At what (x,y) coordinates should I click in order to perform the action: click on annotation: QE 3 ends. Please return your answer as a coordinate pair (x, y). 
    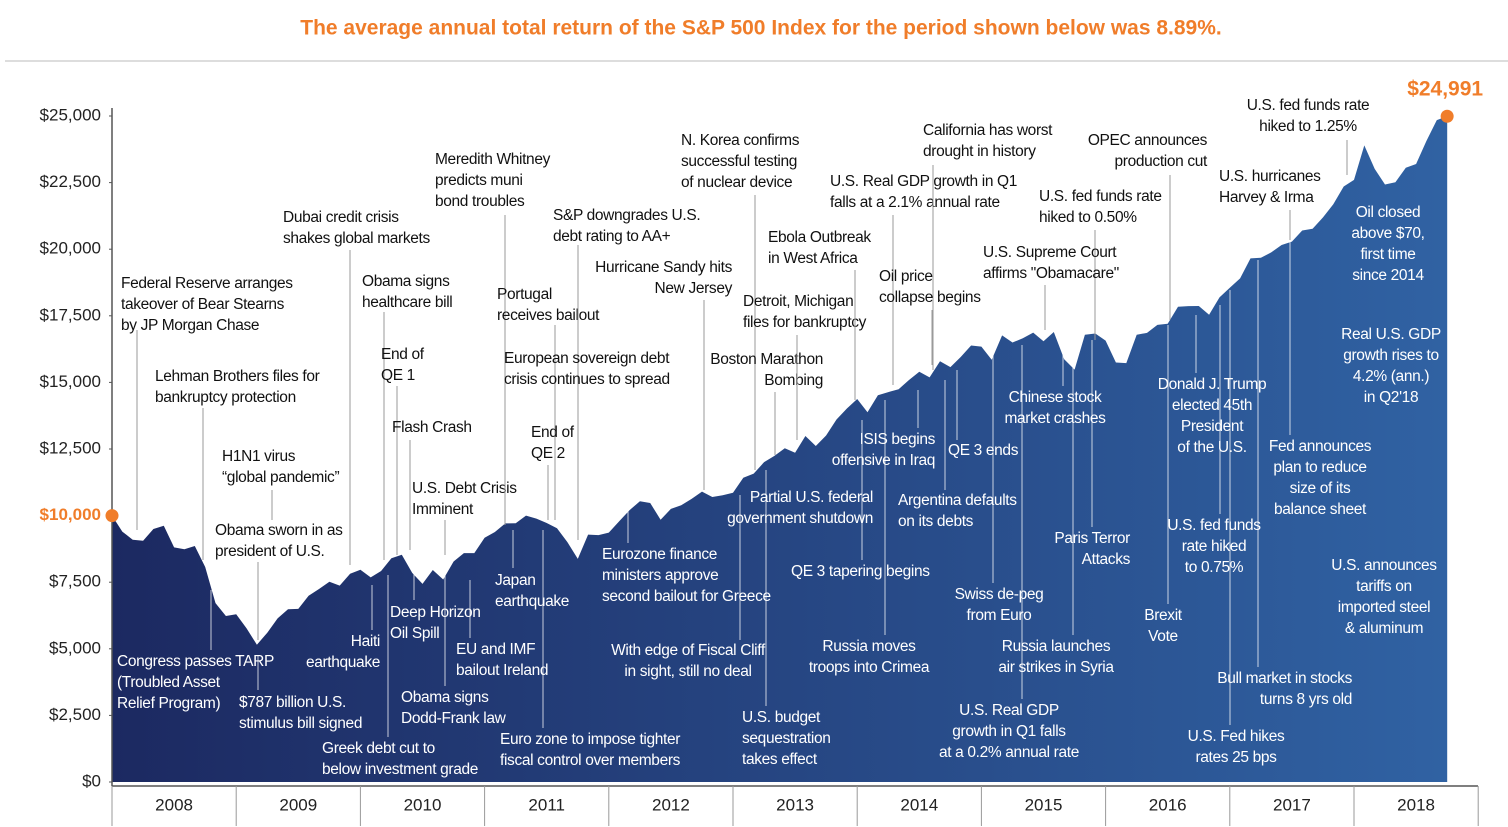
    Looking at the image, I should click on (983, 450).